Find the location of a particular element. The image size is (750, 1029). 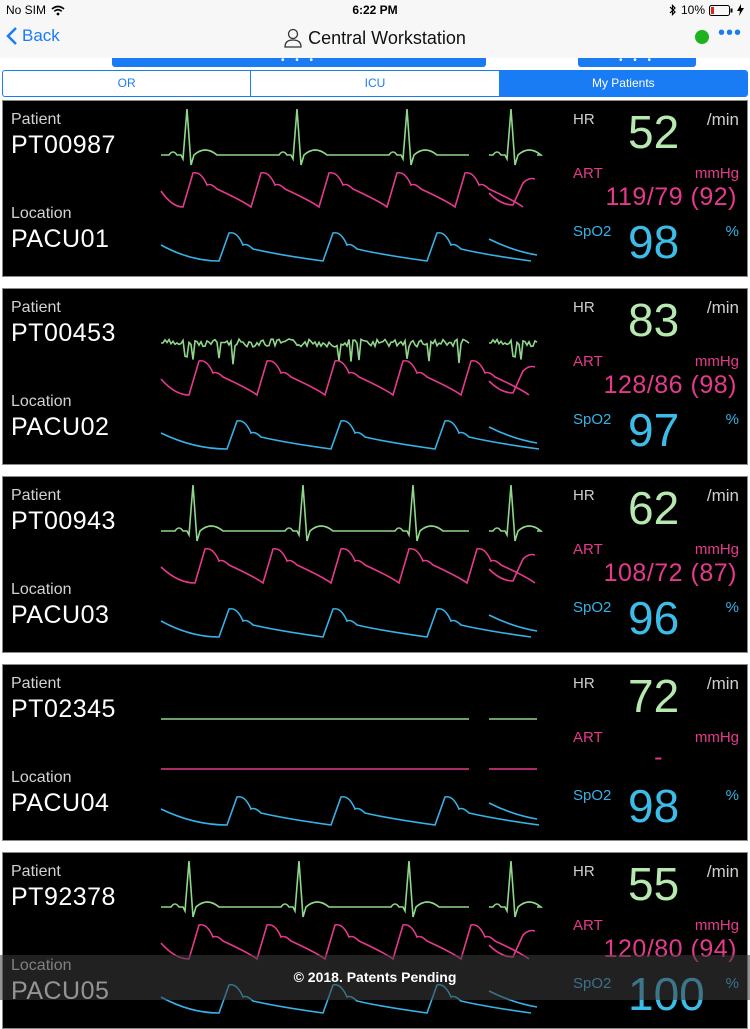

more-options-icon: ••• is located at coordinates (730, 33).